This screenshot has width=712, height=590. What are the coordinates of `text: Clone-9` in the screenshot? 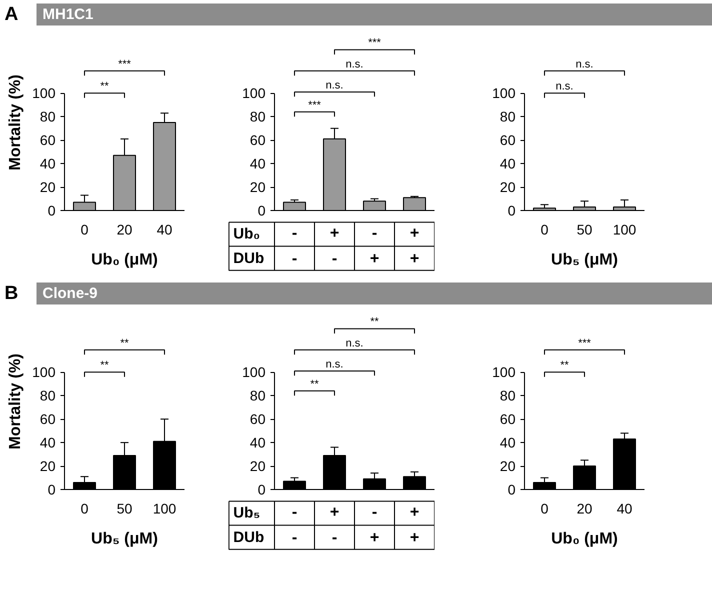 It's located at (70, 293).